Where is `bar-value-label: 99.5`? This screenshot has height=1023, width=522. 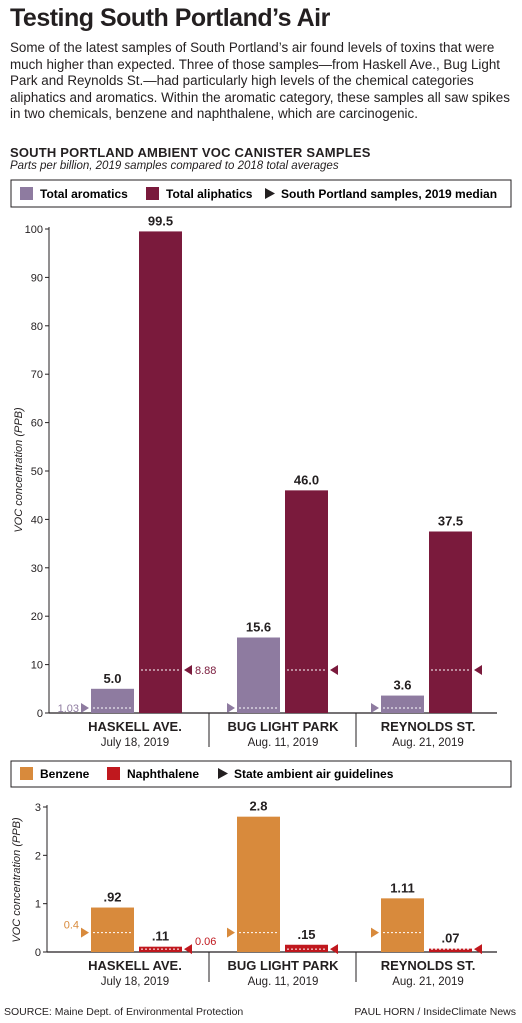 bar-value-label: 99.5 is located at coordinates (160, 220).